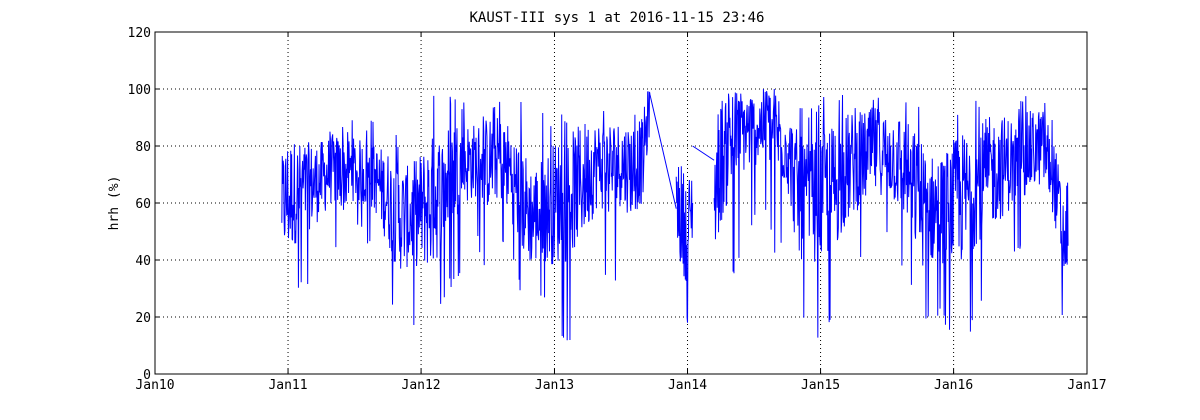  I want to click on x-tick-label: Jan16, so click(953, 385).